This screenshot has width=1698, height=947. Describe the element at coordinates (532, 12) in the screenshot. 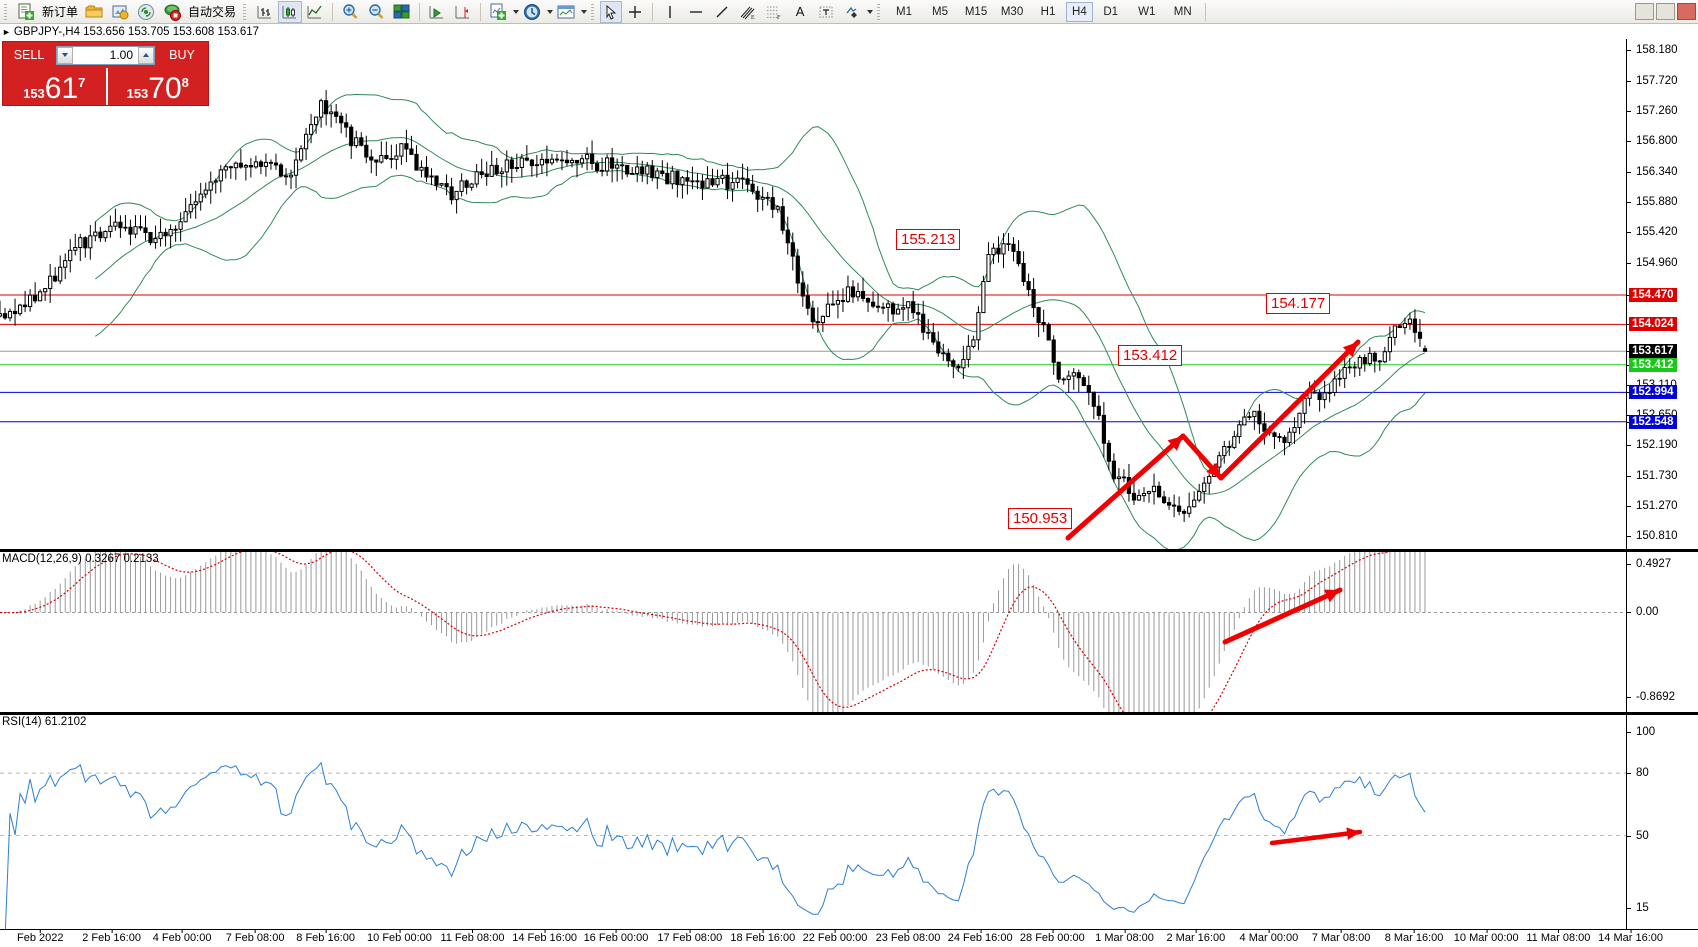

I see `period-icon` at that location.